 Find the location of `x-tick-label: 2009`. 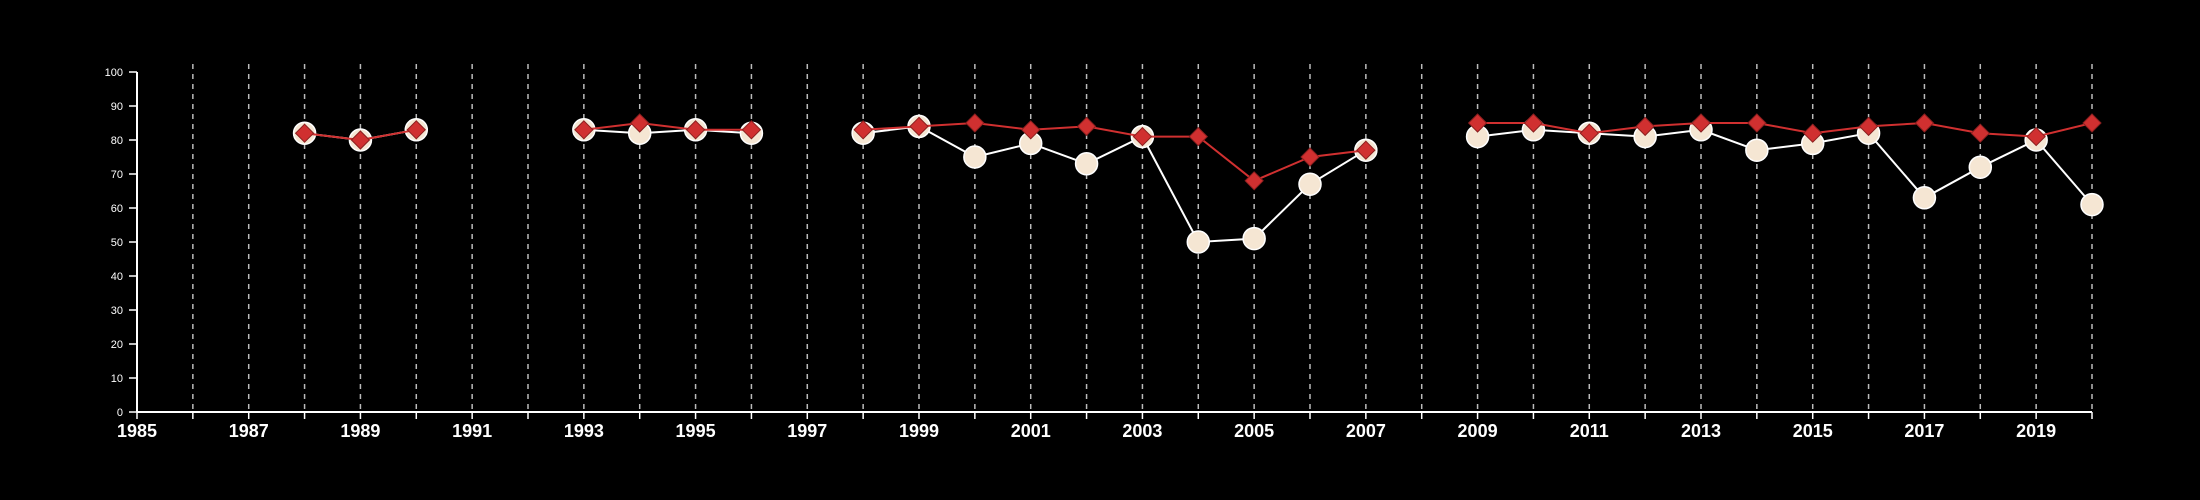

x-tick-label: 2009 is located at coordinates (1478, 431).